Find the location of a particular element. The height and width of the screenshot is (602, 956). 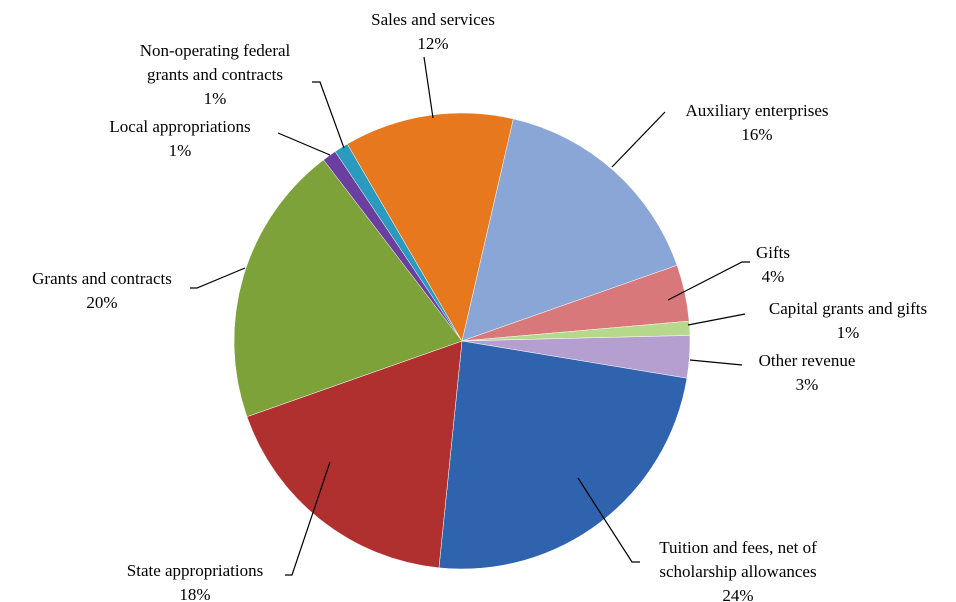

data-label-name: Grants and contracts is located at coordinates (102, 278).